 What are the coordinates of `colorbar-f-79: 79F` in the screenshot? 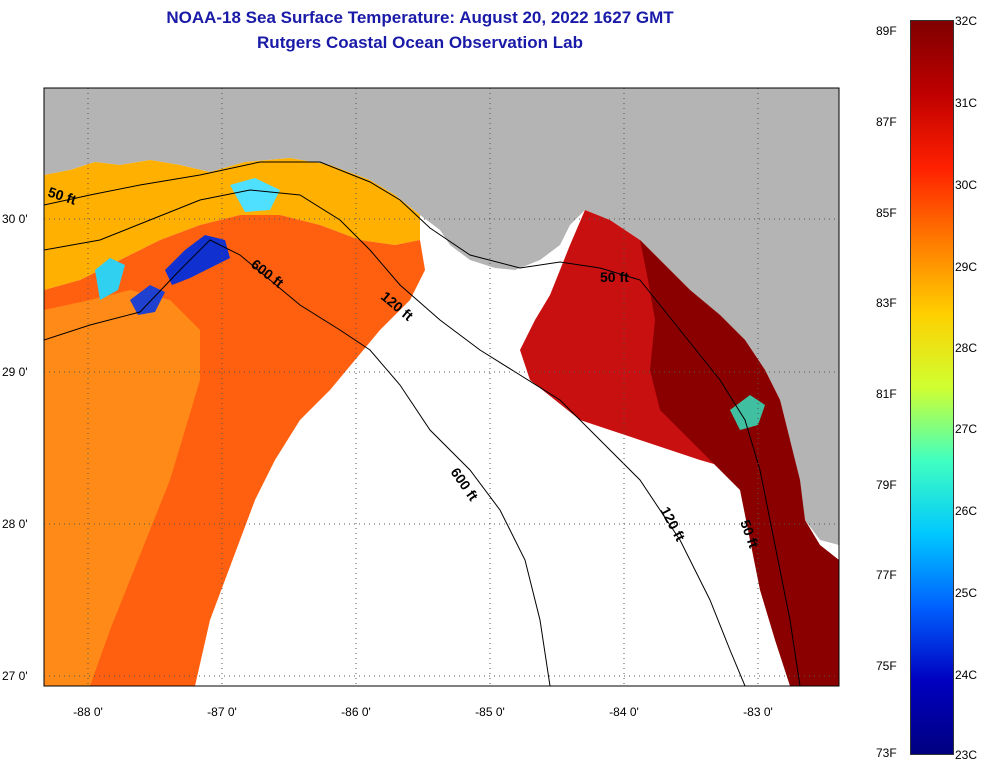 It's located at (886, 485).